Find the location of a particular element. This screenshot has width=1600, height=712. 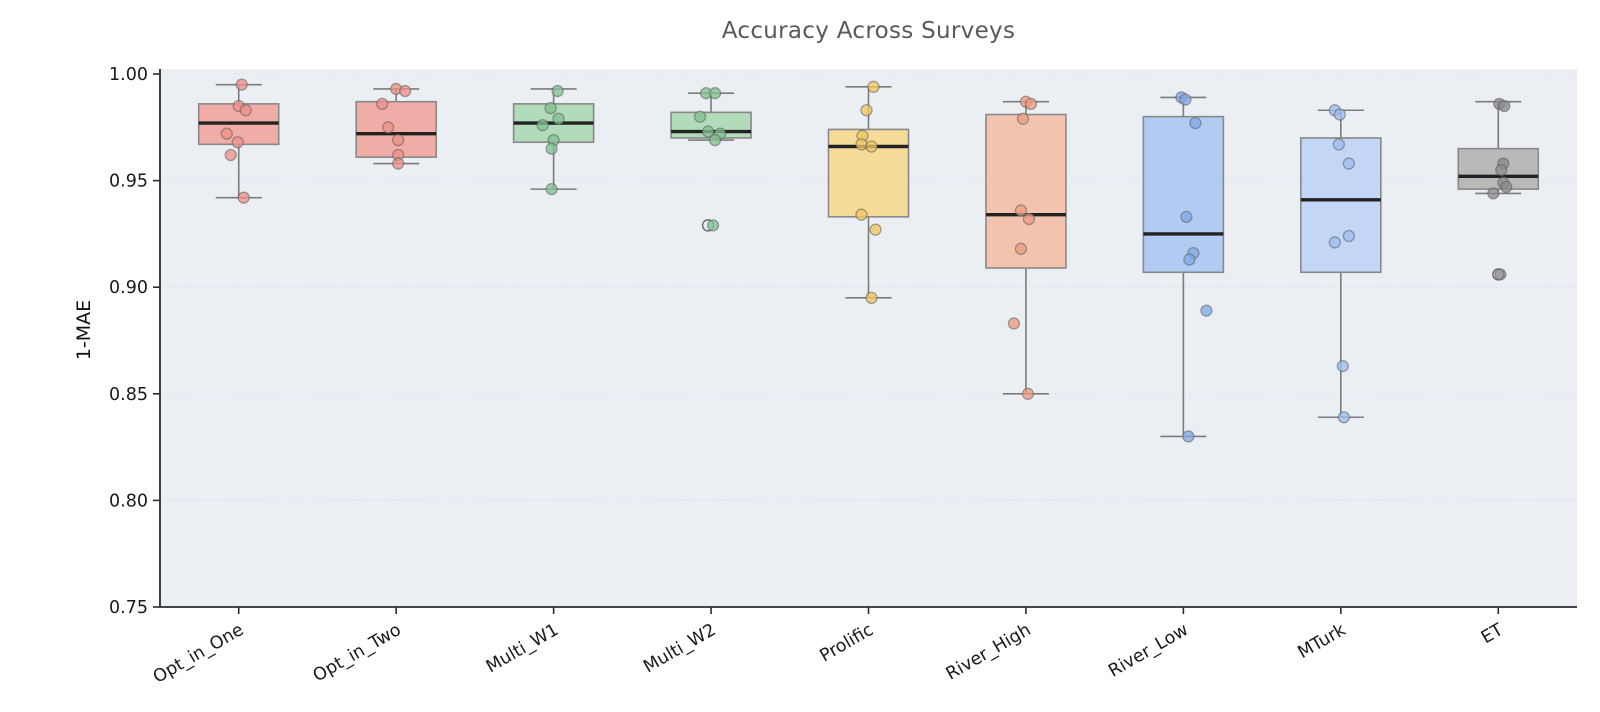

y-tick-label: 0.90 is located at coordinates (128, 288).